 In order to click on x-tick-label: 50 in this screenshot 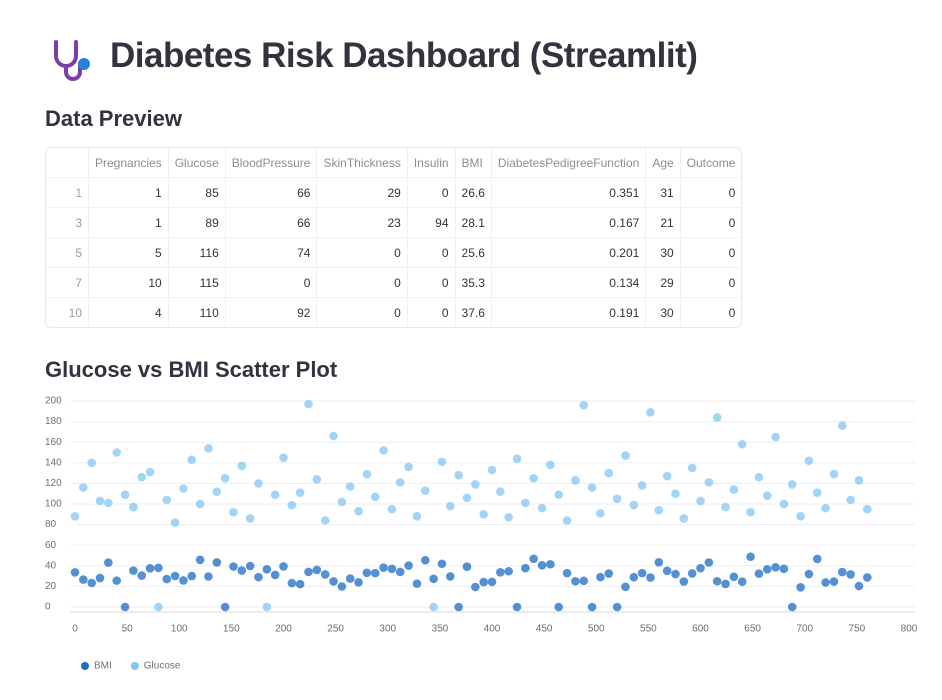, I will do `click(128, 629)`.